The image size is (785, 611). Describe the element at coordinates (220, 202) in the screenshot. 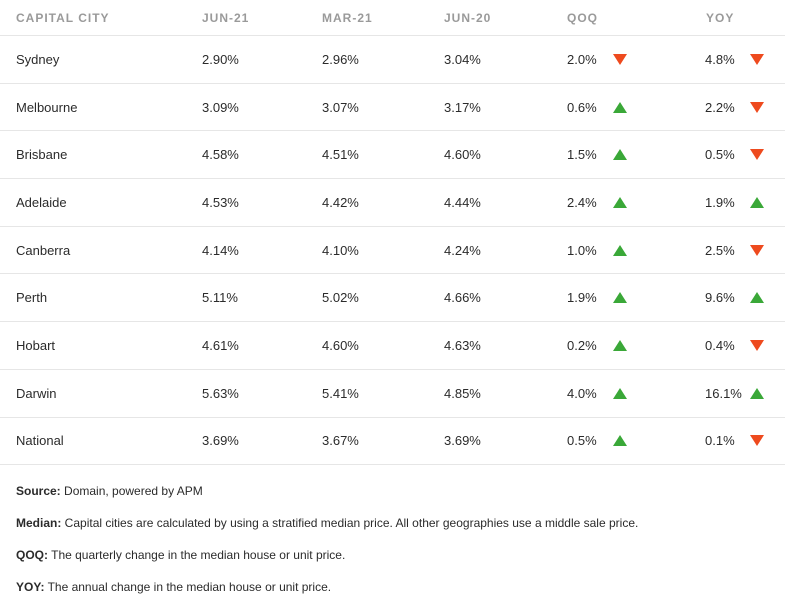

I see `jun-21-cell: 4.53%` at that location.